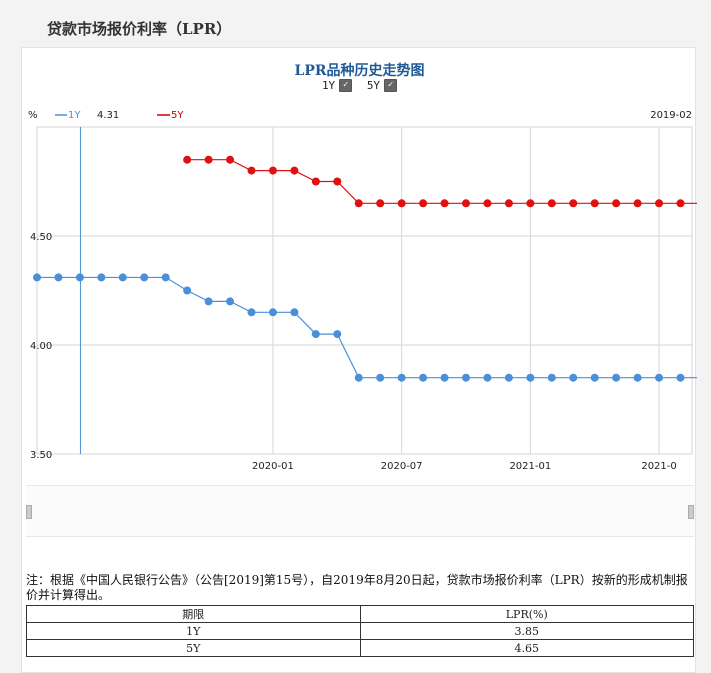 The width and height of the screenshot is (711, 673). What do you see at coordinates (193, 648) in the screenshot?
I see `cell-term: 5Y` at bounding box center [193, 648].